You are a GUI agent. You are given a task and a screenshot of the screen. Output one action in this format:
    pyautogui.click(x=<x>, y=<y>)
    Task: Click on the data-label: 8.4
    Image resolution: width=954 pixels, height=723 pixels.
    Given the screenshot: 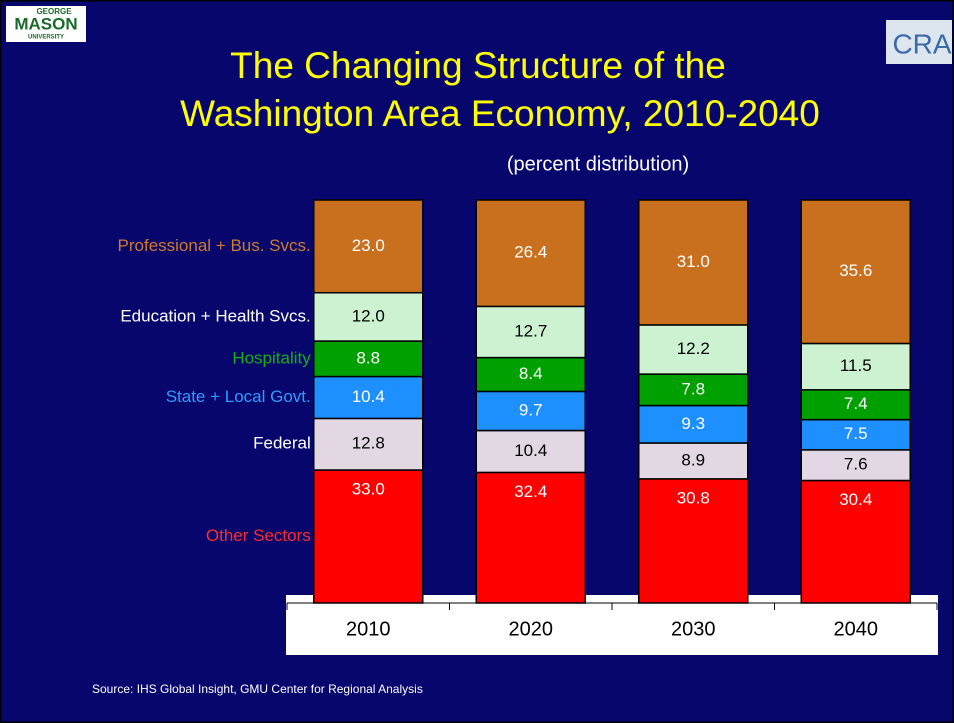 What is the action you would take?
    pyautogui.click(x=531, y=373)
    